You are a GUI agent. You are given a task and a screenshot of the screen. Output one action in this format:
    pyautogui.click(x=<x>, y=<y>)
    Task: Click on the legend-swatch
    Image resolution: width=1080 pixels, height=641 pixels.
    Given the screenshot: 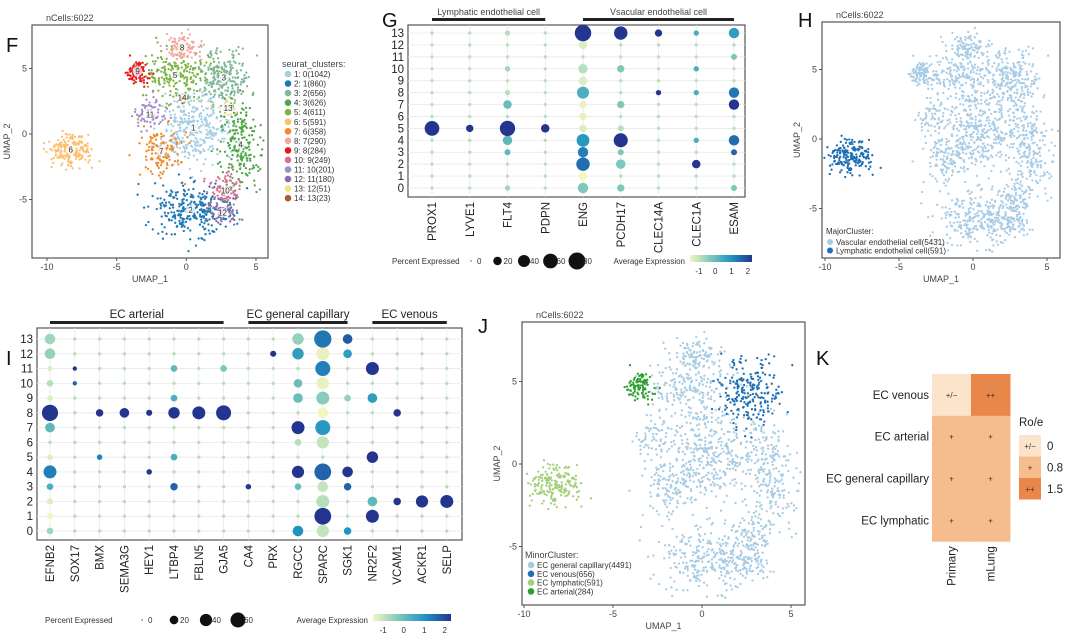 What is the action you would take?
    pyautogui.click(x=288, y=93)
    